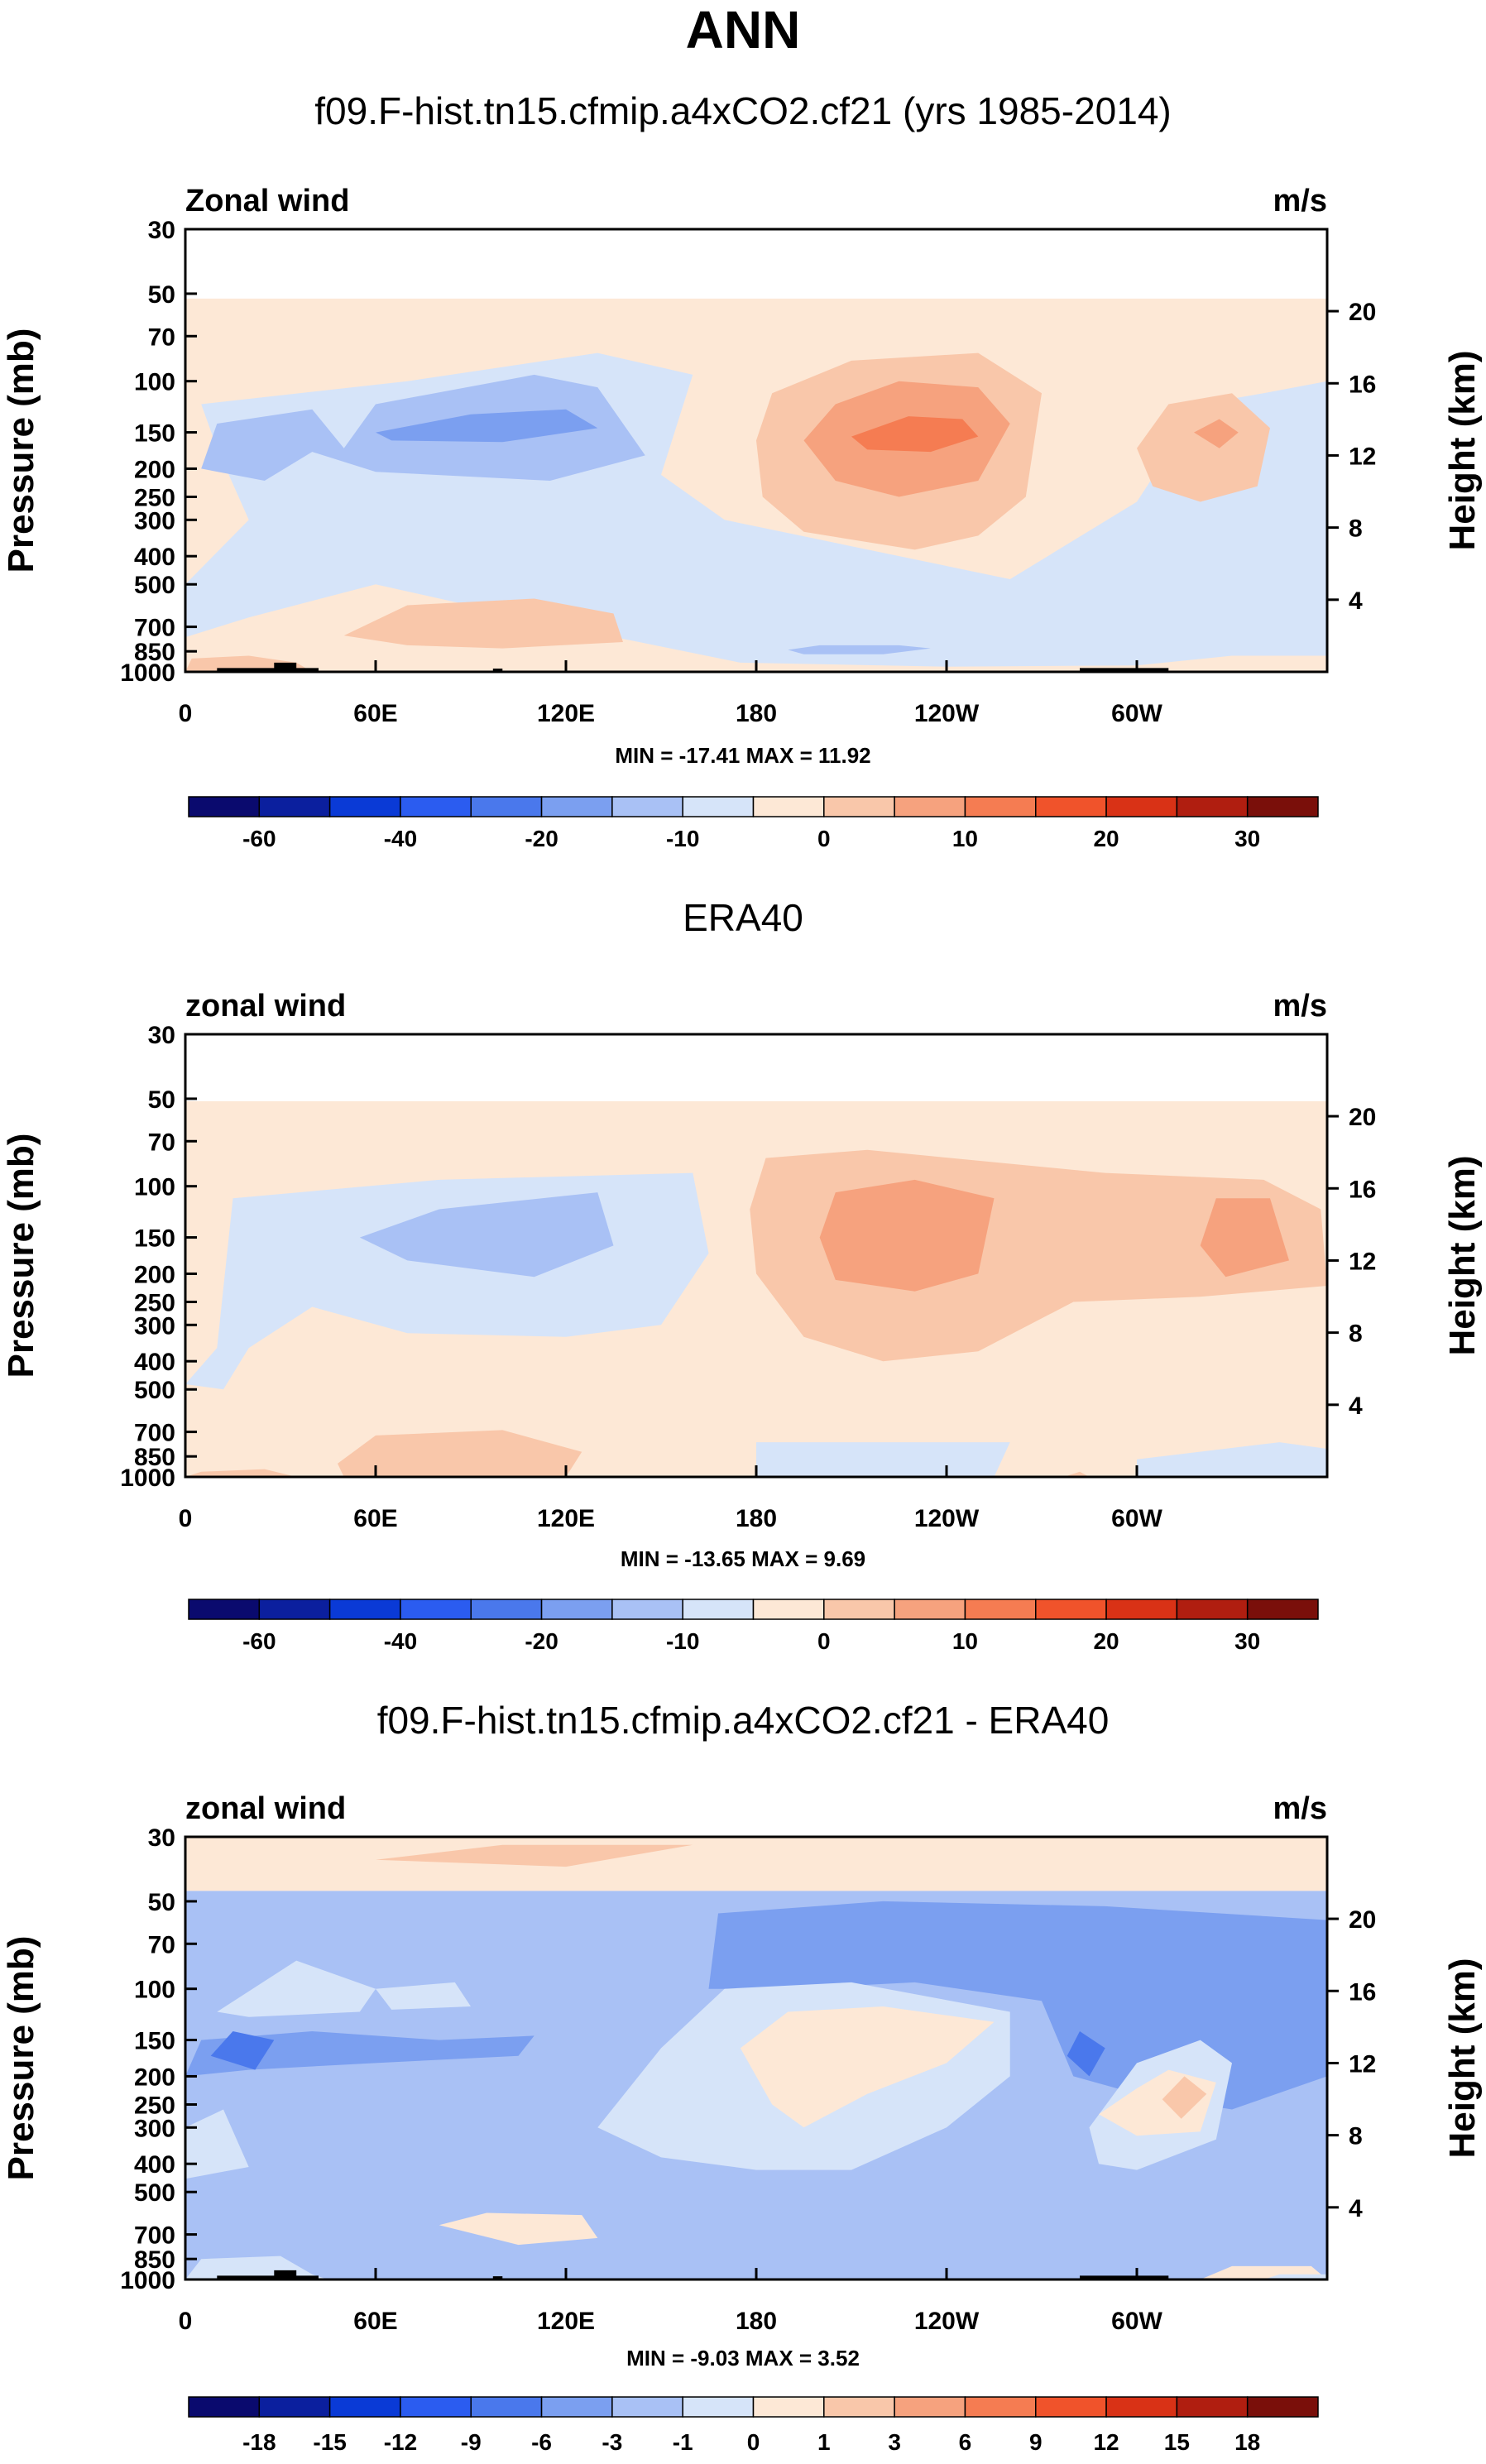  What do you see at coordinates (756, 1289) in the screenshot?
I see `contour-fills` at bounding box center [756, 1289].